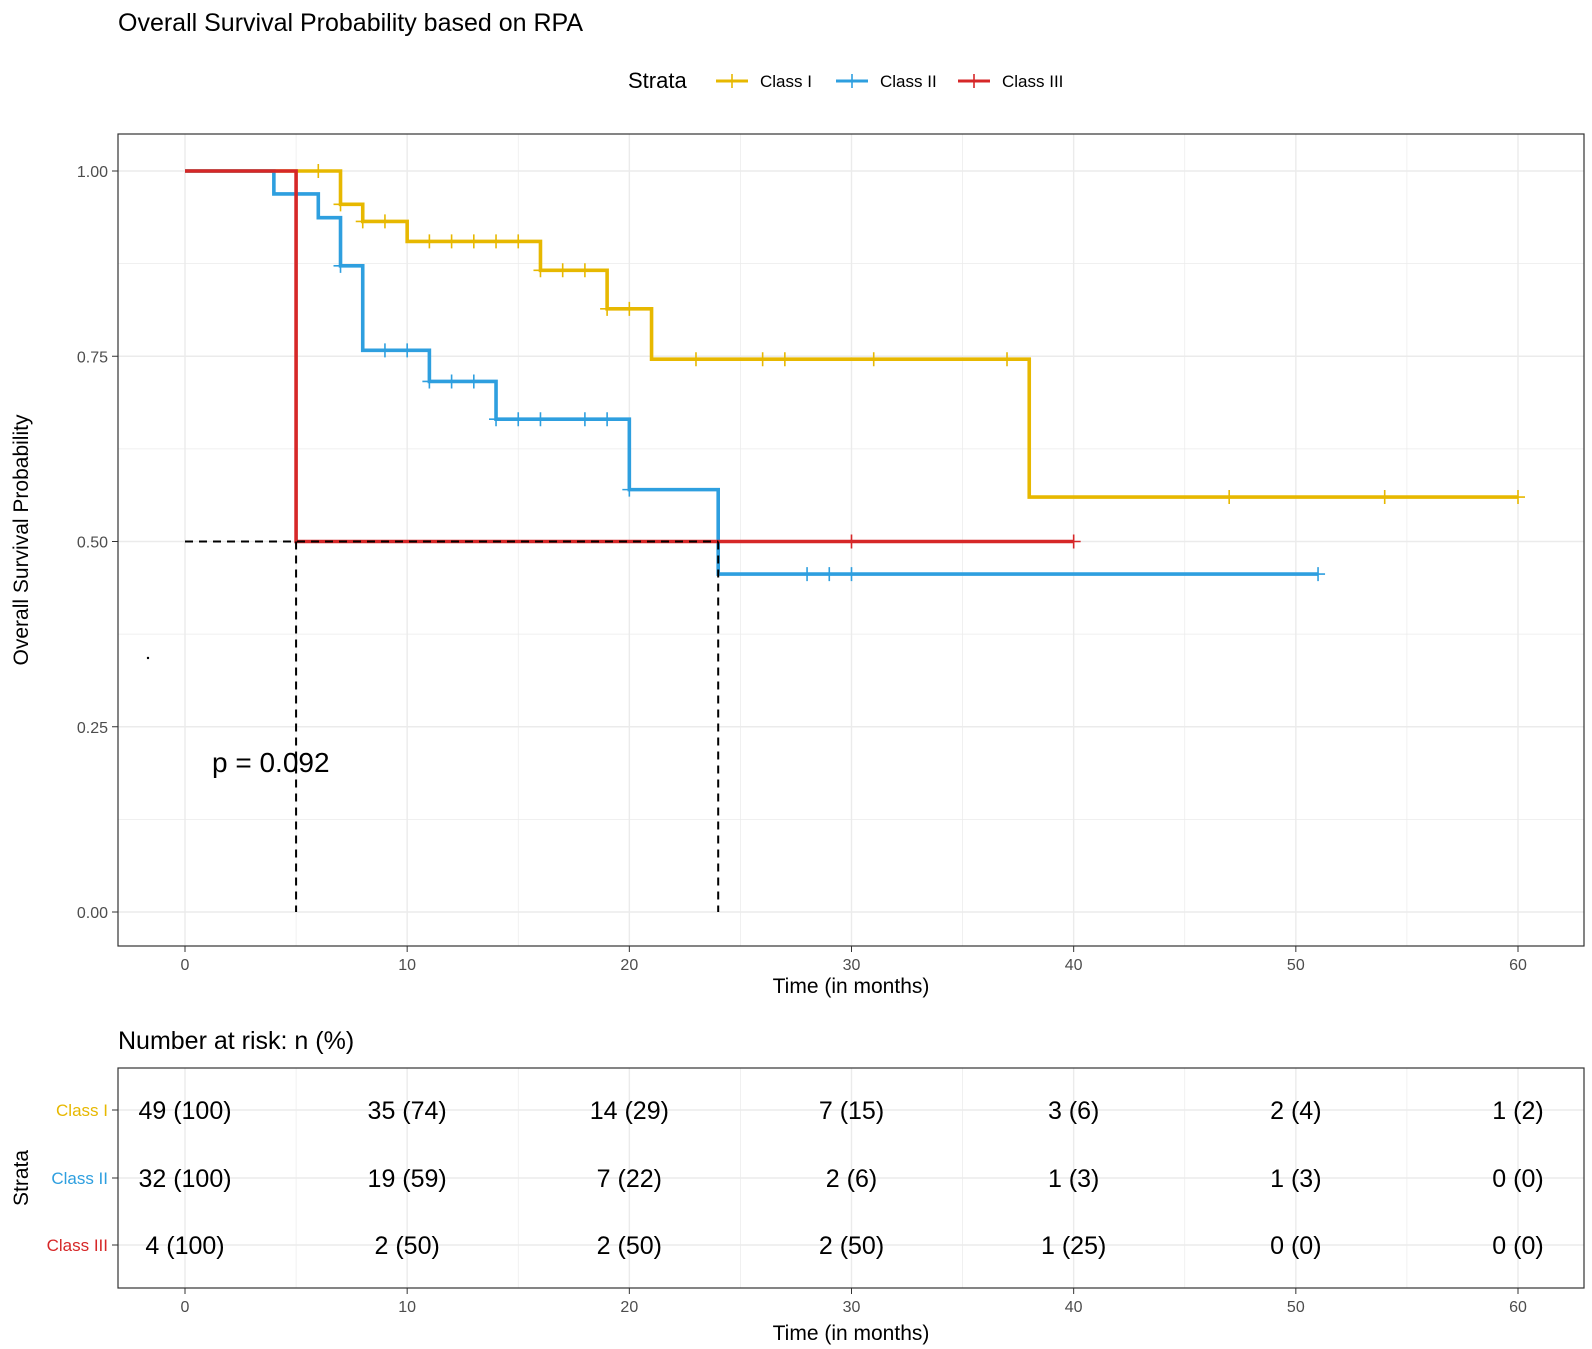 Image resolution: width=1592 pixels, height=1349 pixels. Describe the element at coordinates (77, 1245) in the screenshot. I see `risk-row-label-class-iii: Class III` at that location.